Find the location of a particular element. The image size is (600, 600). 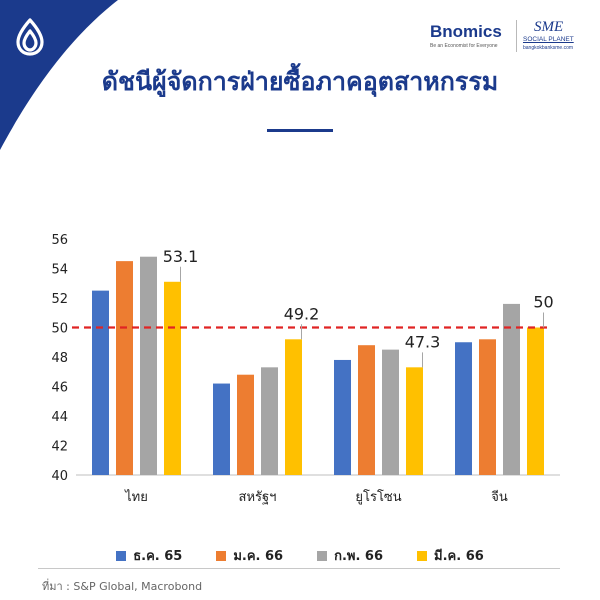

sme-logo: SME is located at coordinates (549, 27).